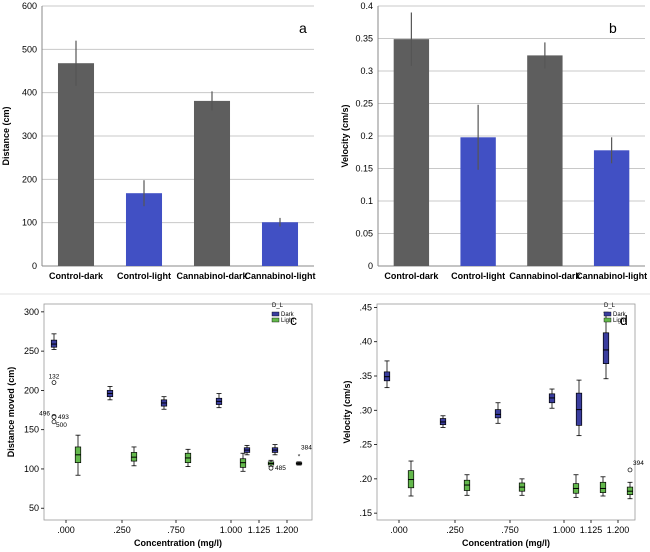 Image resolution: width=650 pixels, height=552 pixels. What do you see at coordinates (366, 71) in the screenshot?
I see `y-tick-label: 0.3` at bounding box center [366, 71].